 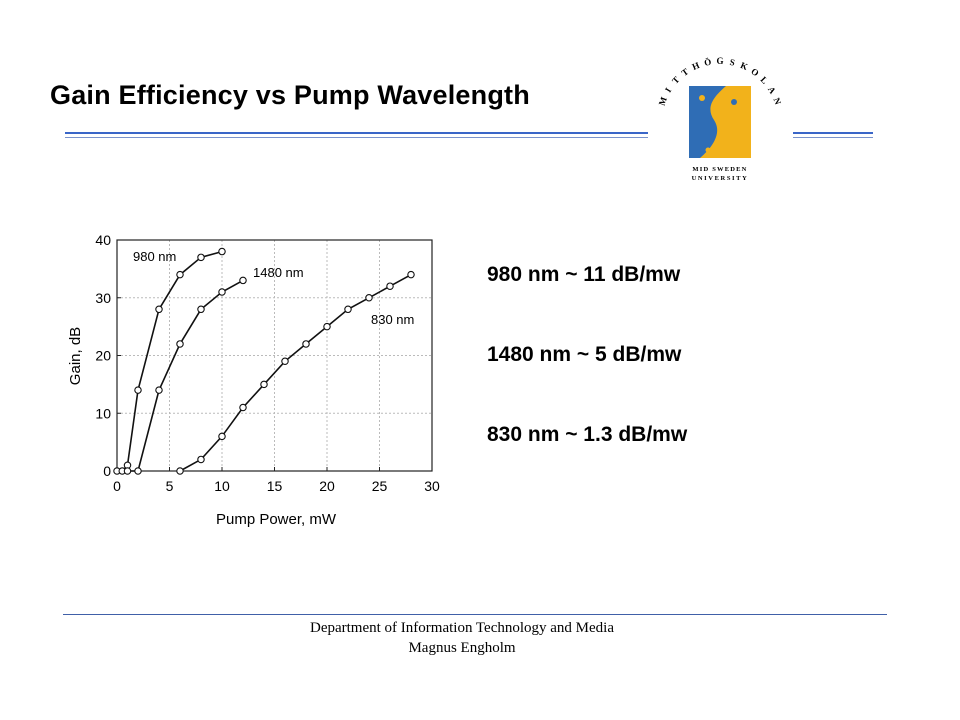 I want to click on header-rule-right-bottom, so click(x=833, y=137).